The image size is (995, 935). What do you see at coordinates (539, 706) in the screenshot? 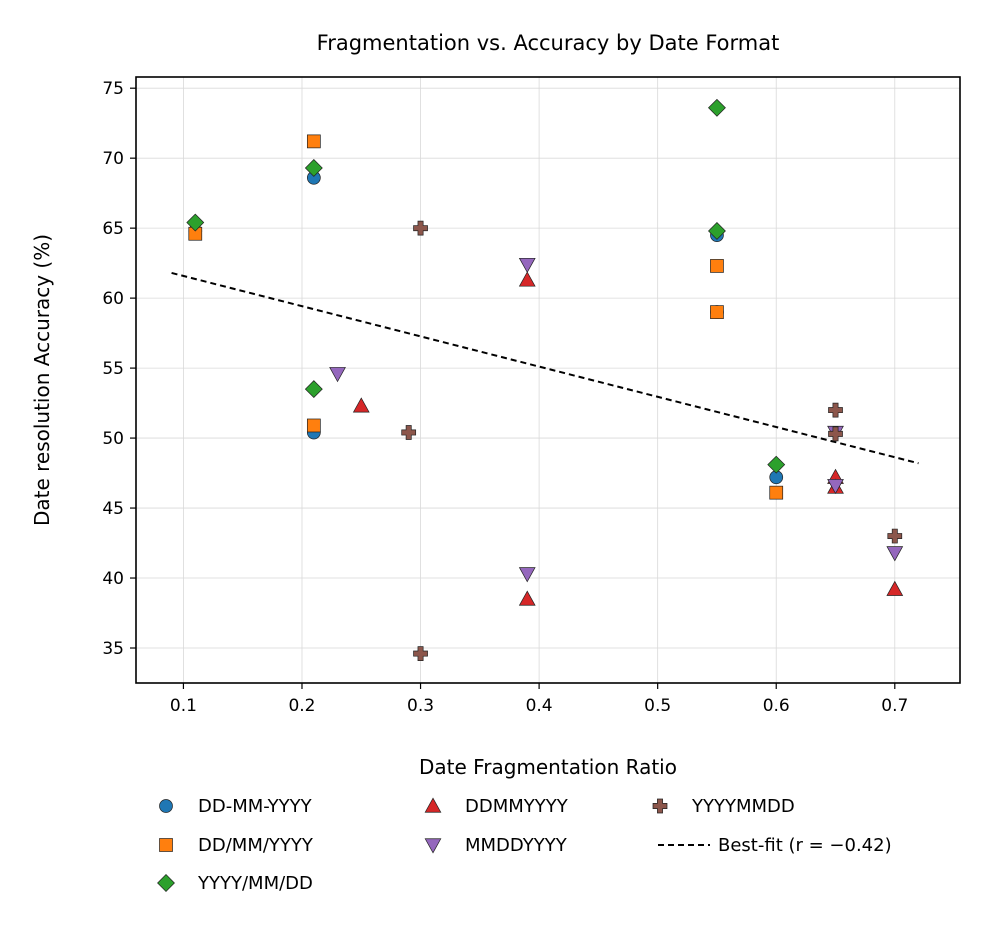
I see `x-tick-label: 0.4` at bounding box center [539, 706].